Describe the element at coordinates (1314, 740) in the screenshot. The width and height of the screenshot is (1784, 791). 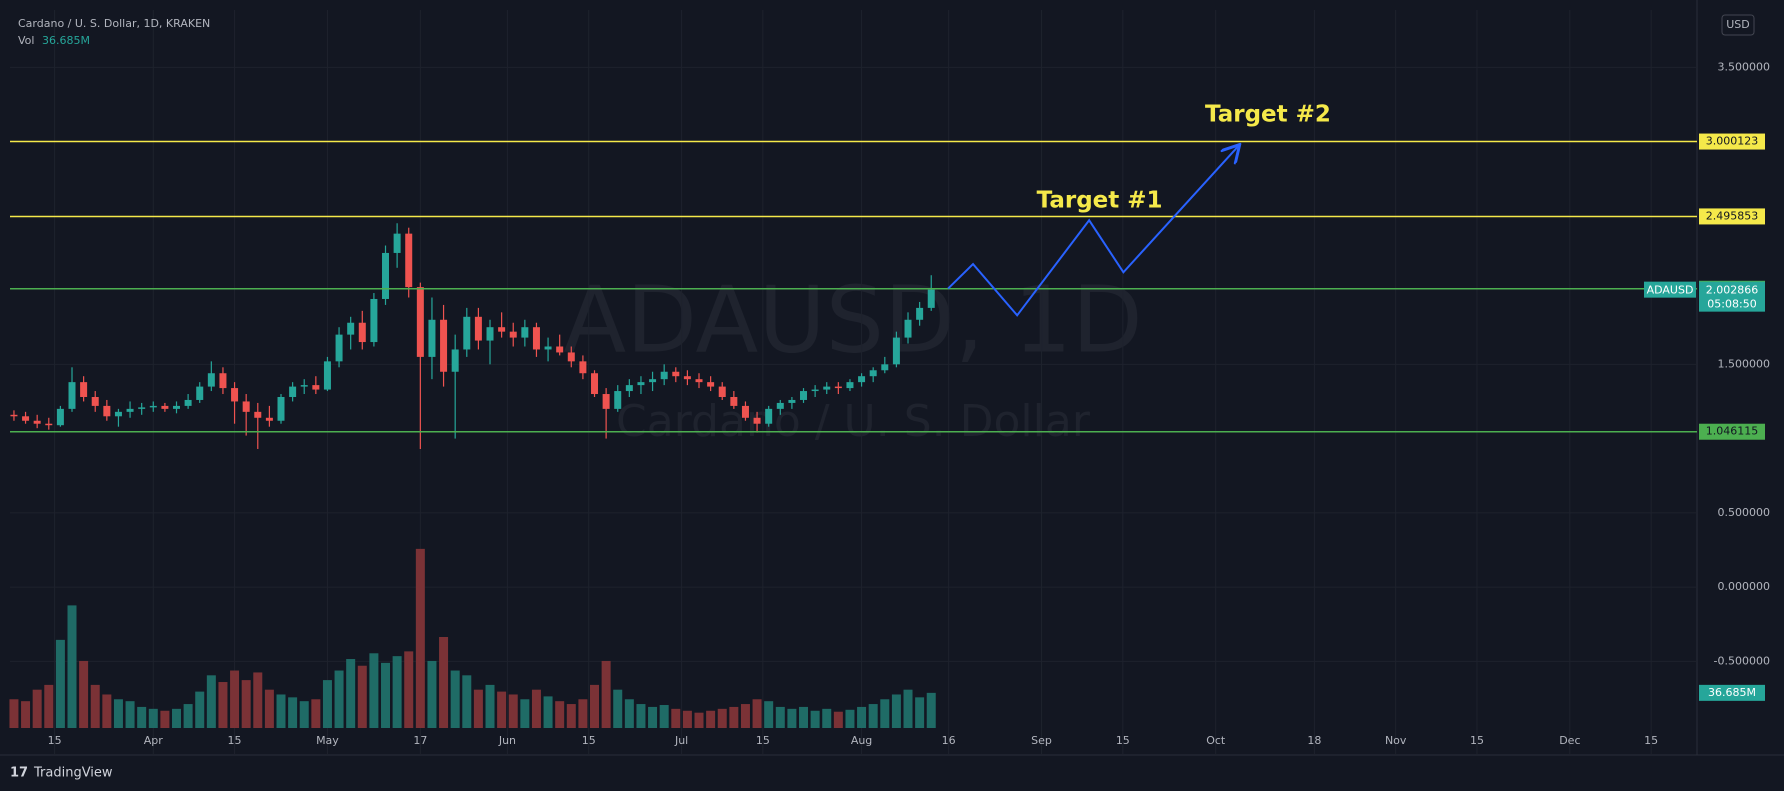
I see `x-tick-label: 18` at that location.